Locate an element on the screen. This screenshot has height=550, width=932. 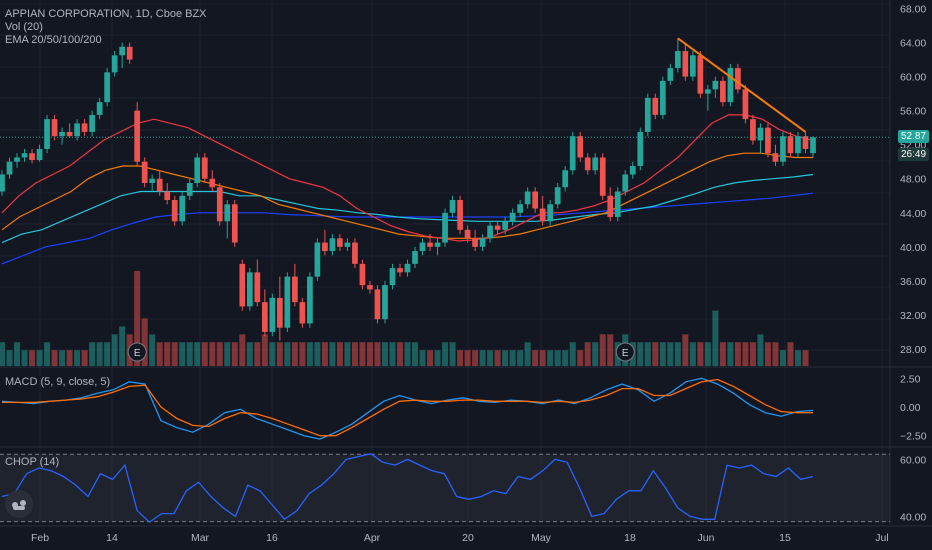
chop-legend: CHOP (14) is located at coordinates (32, 462).